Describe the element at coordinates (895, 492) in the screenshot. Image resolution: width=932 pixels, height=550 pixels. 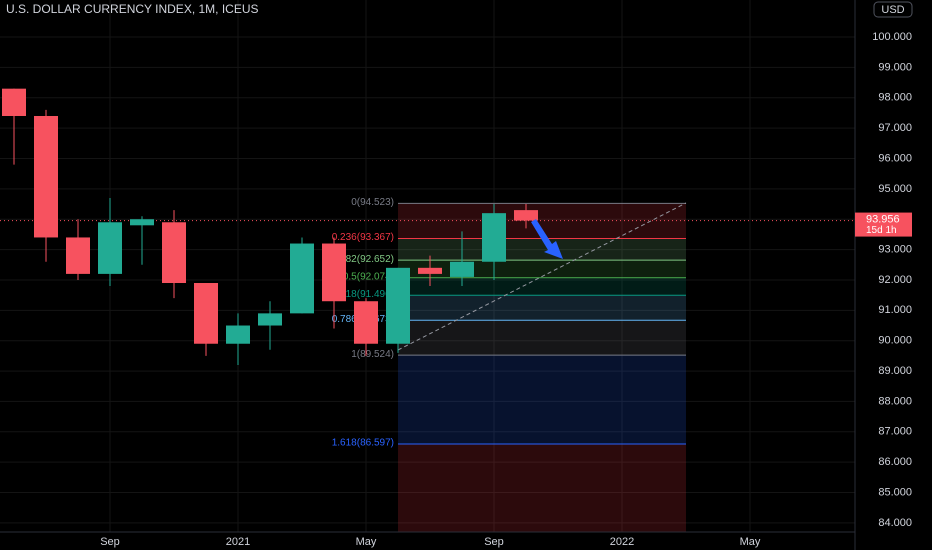
I see `y-tick-label: 85.000` at that location.